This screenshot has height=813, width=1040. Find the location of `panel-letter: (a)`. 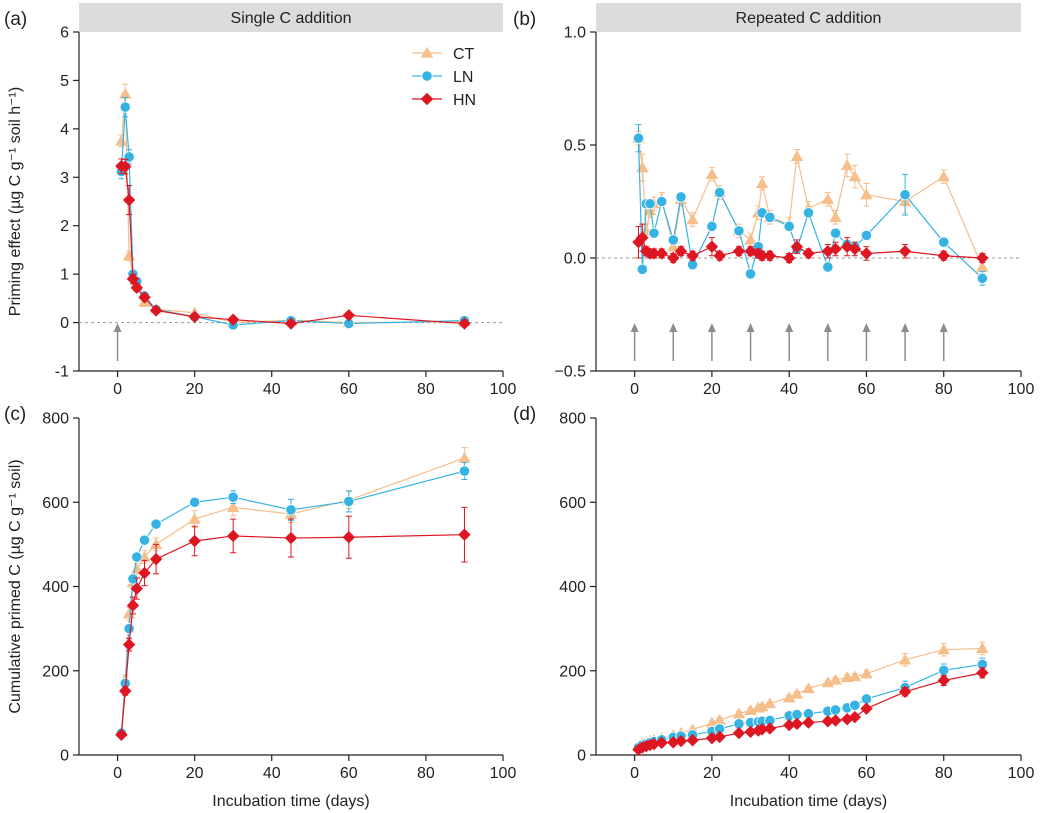

panel-letter: (a) is located at coordinates (15, 19).